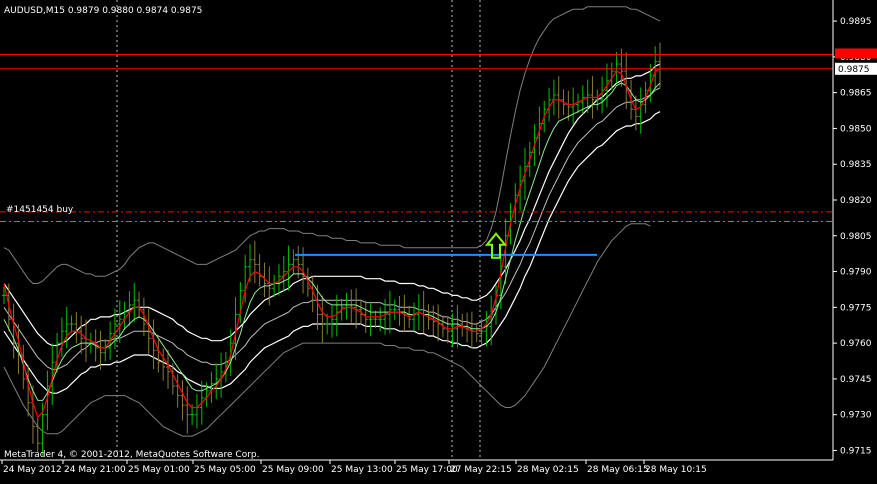  I want to click on price-tick-label: 0.9805, so click(856, 237).